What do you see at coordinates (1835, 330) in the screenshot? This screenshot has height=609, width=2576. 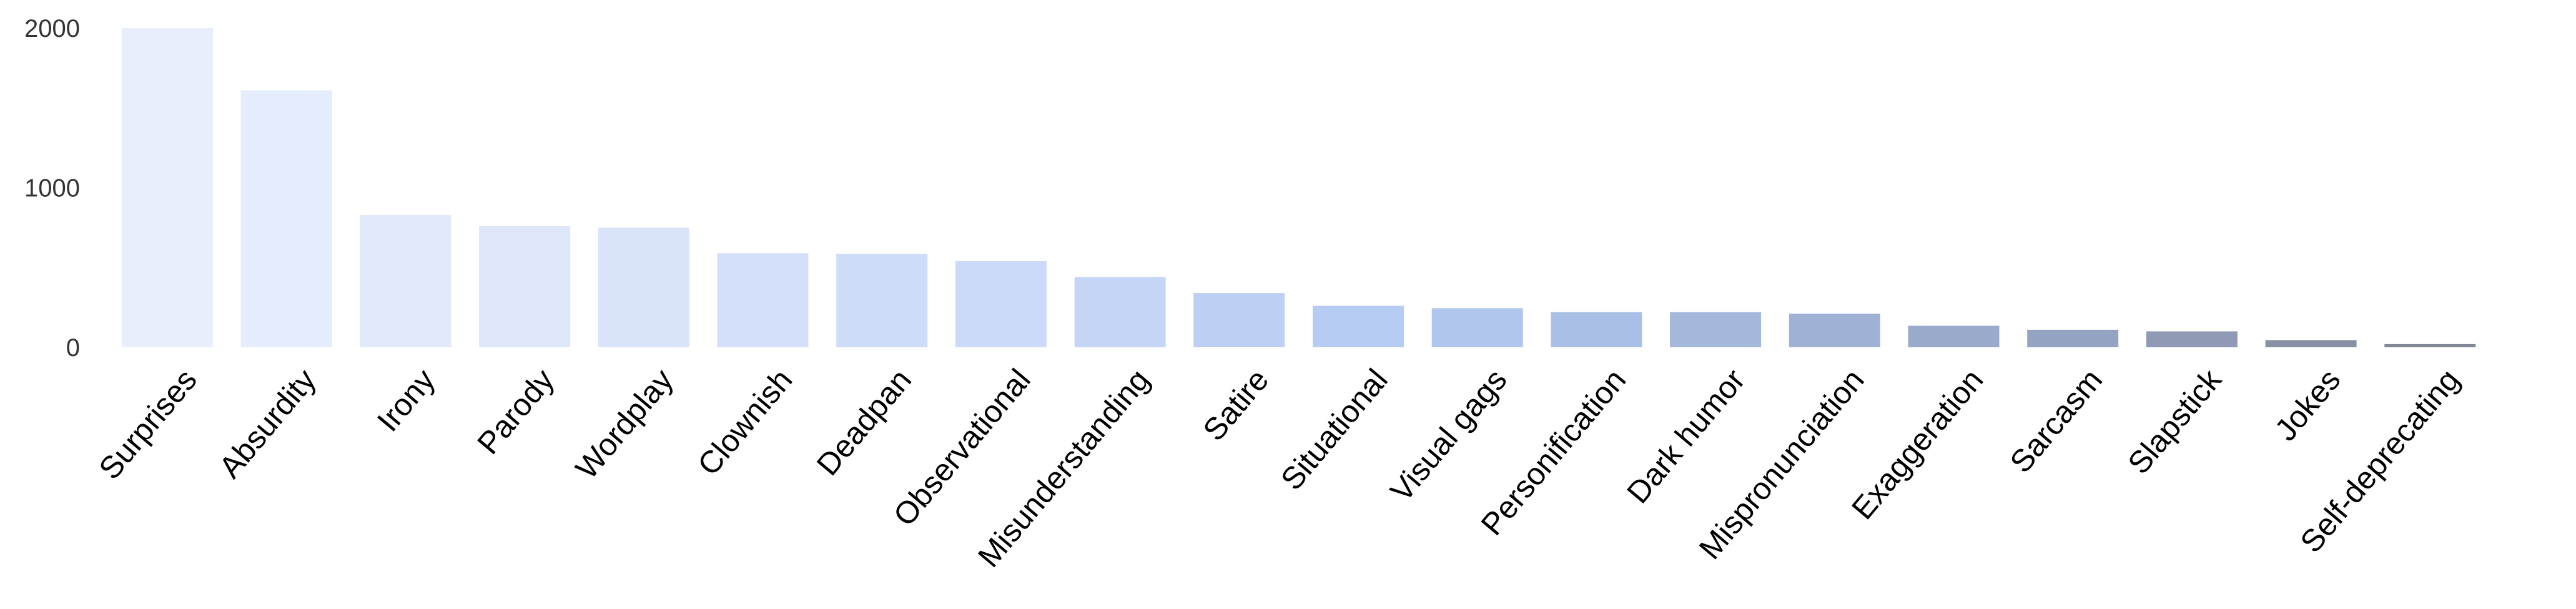 I see `bar-mispronunciation` at bounding box center [1835, 330].